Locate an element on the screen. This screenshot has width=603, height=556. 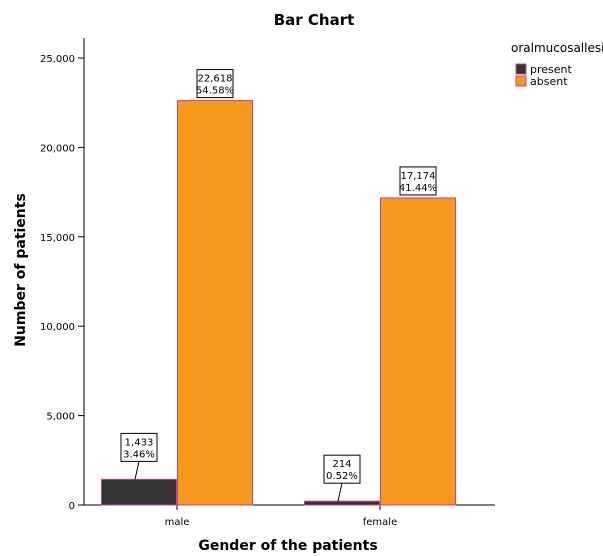
legend-title: oralmucosallesions is located at coordinates (557, 48).